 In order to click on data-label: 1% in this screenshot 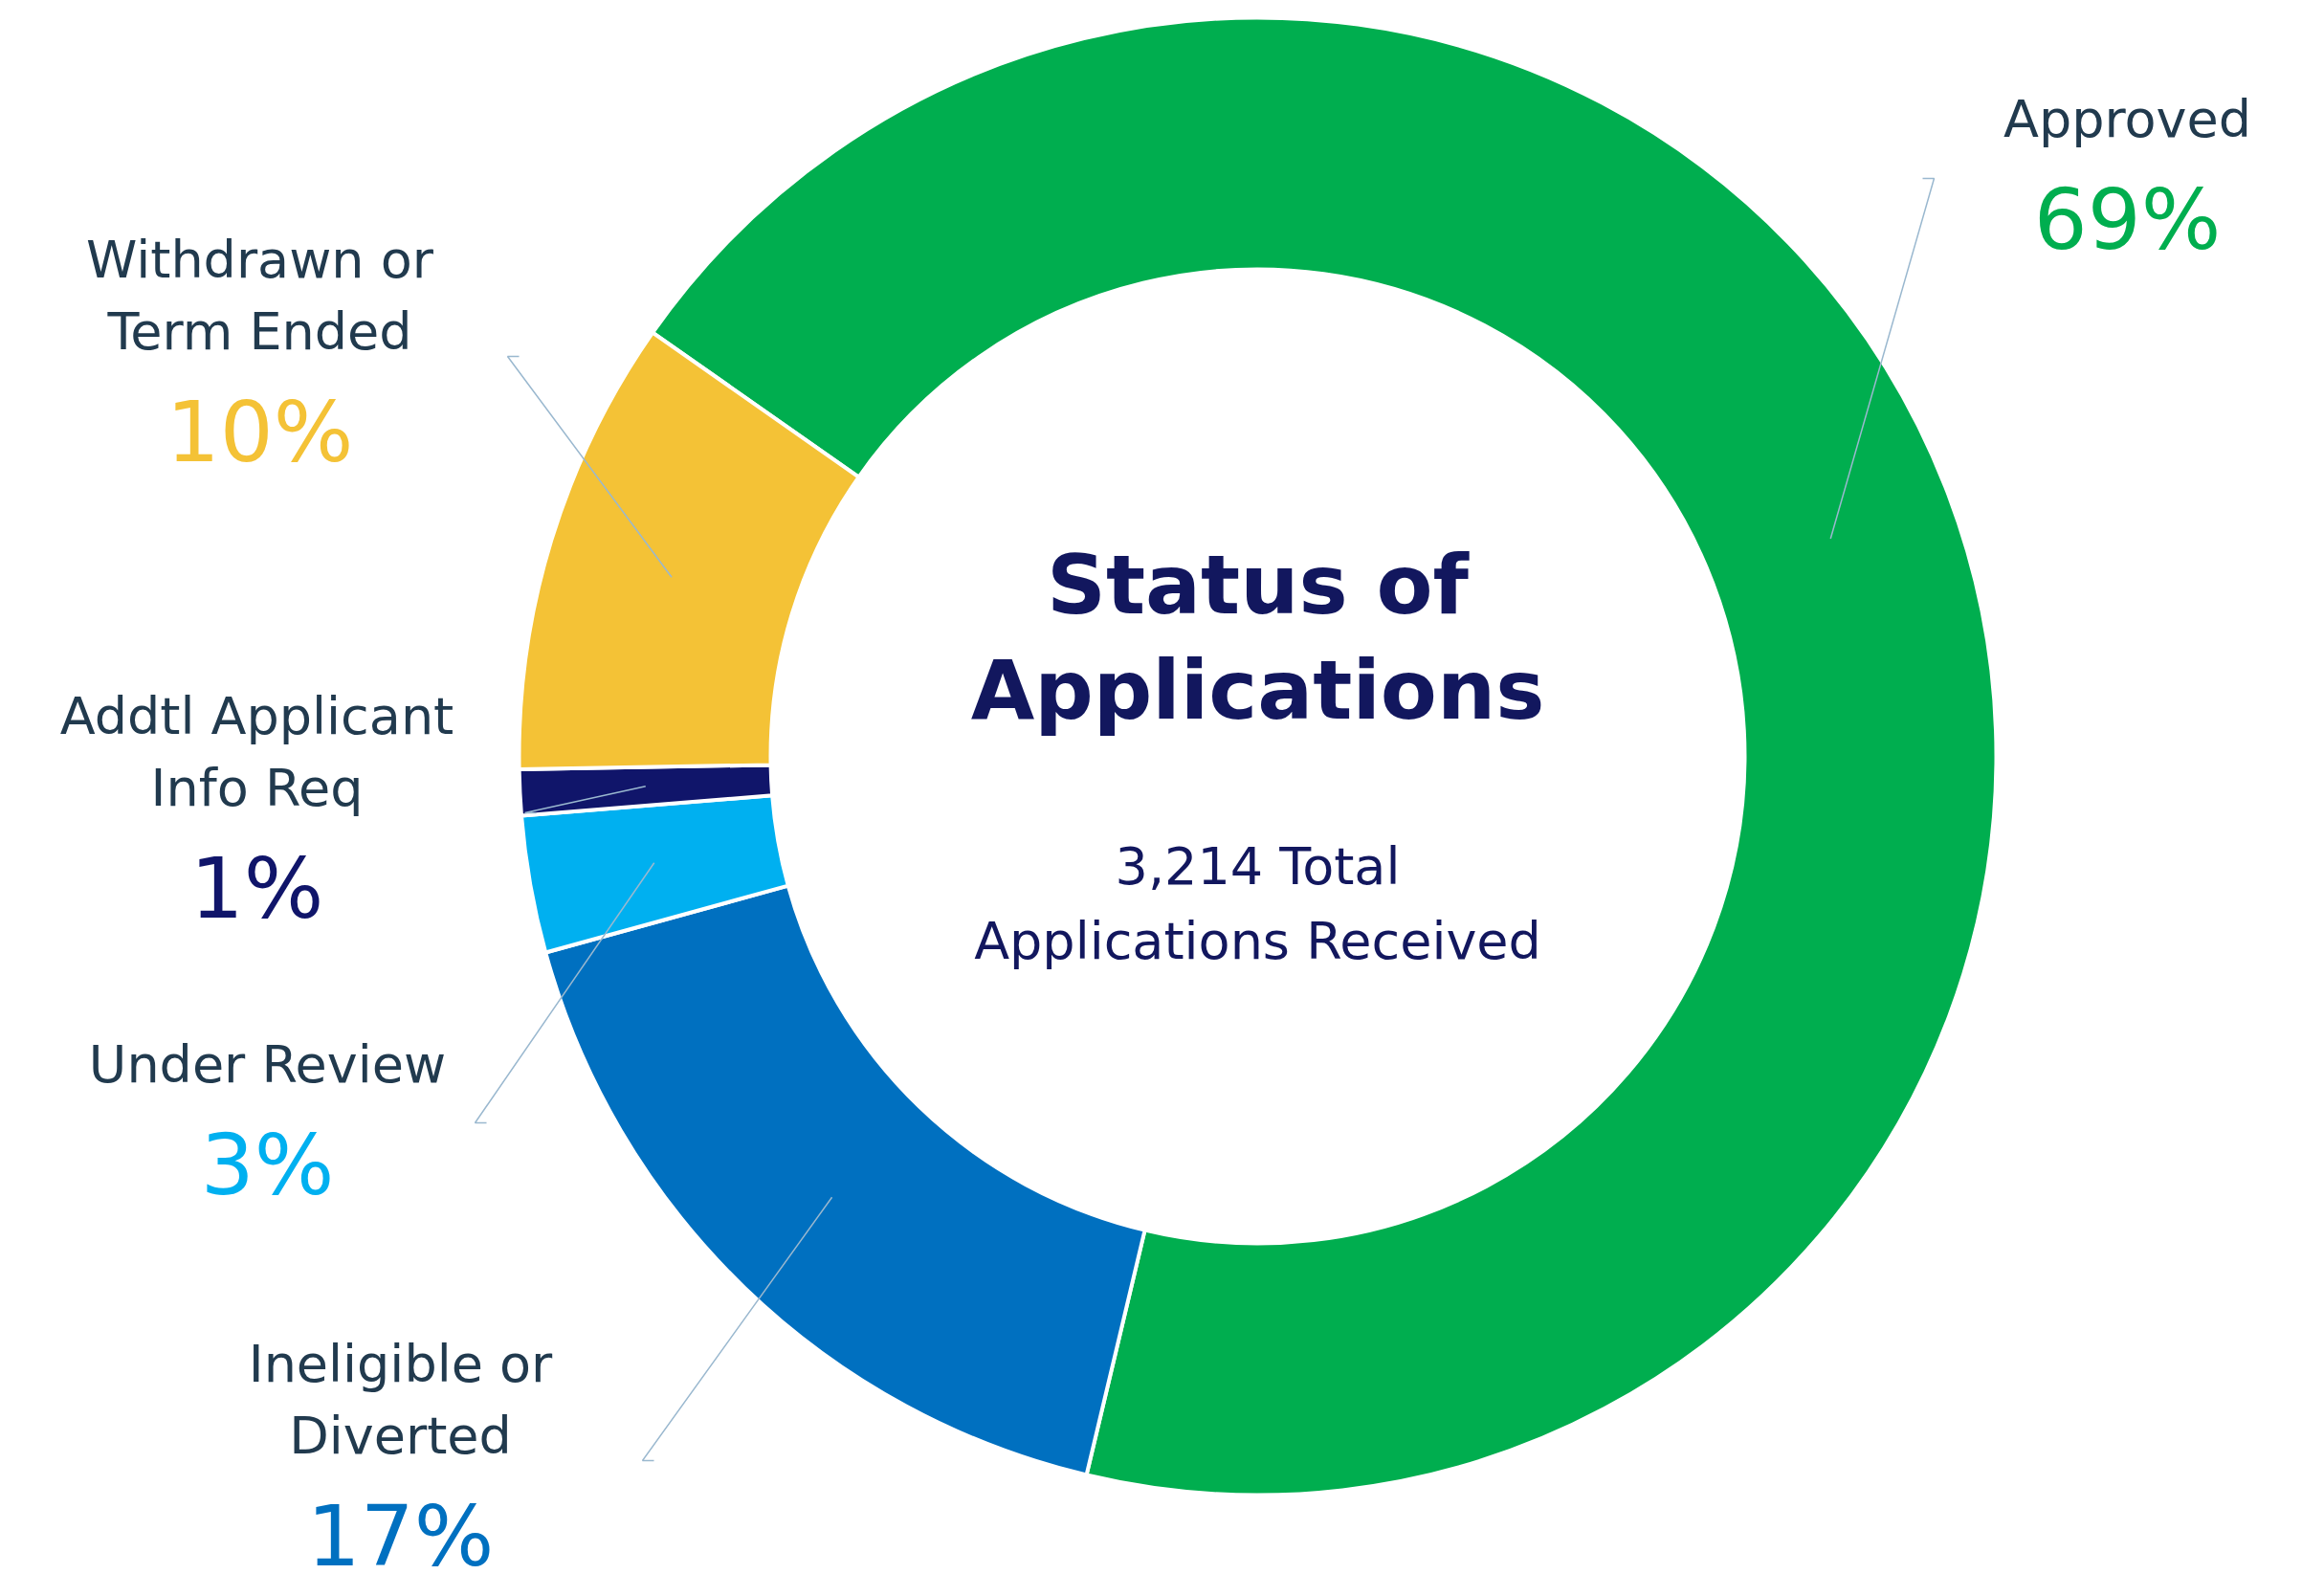, I will do `click(256, 888)`.